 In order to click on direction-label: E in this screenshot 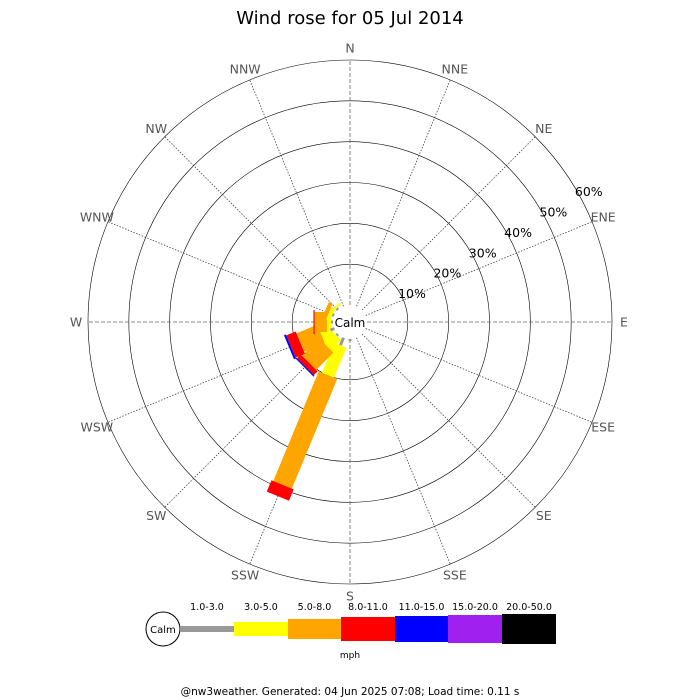, I will do `click(624, 322)`.